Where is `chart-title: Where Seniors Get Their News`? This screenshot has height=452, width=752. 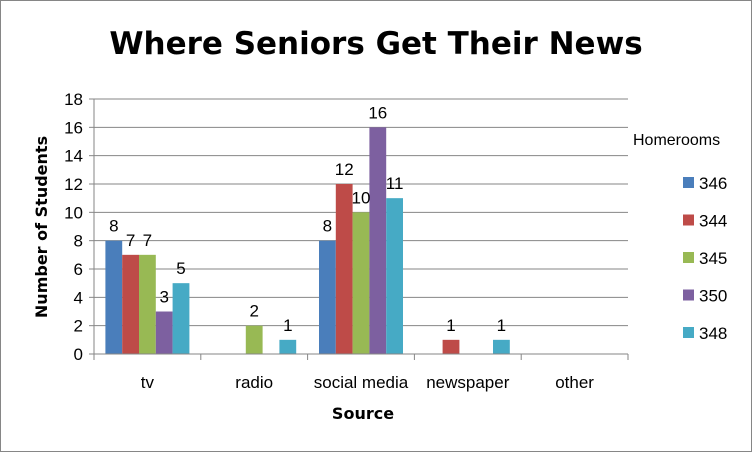 chart-title: Where Seniors Get Their News is located at coordinates (375, 44).